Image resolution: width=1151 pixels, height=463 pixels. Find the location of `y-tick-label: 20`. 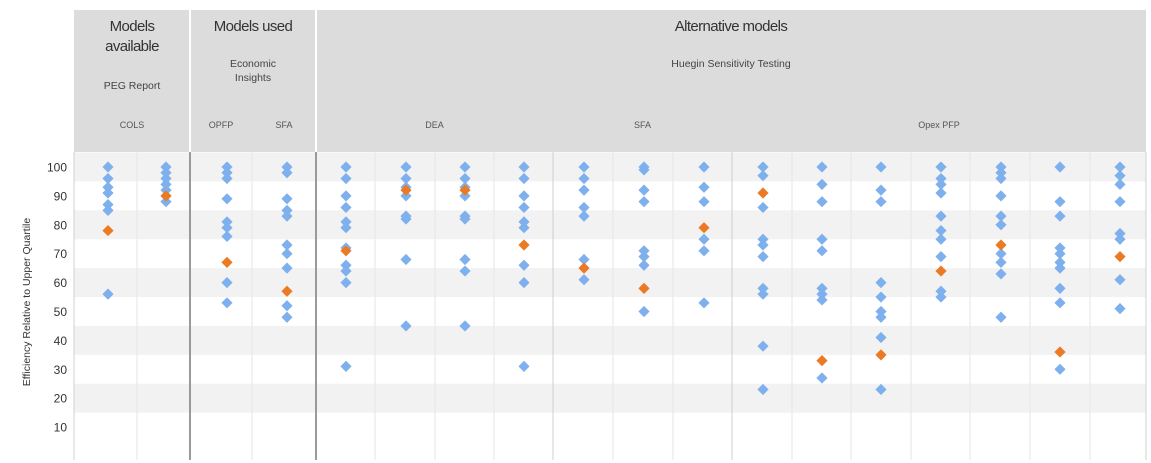

y-tick-label: 20 is located at coordinates (61, 399).